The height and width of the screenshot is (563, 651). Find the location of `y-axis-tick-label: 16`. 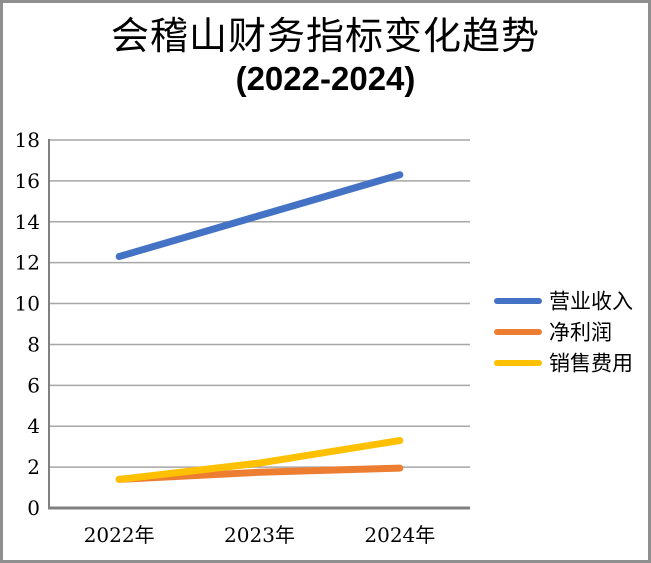

y-axis-tick-label: 16 is located at coordinates (27, 181).